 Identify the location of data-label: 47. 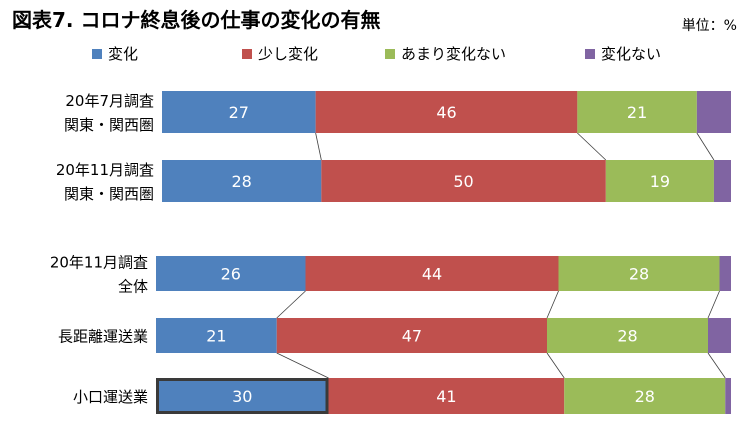
(412, 336).